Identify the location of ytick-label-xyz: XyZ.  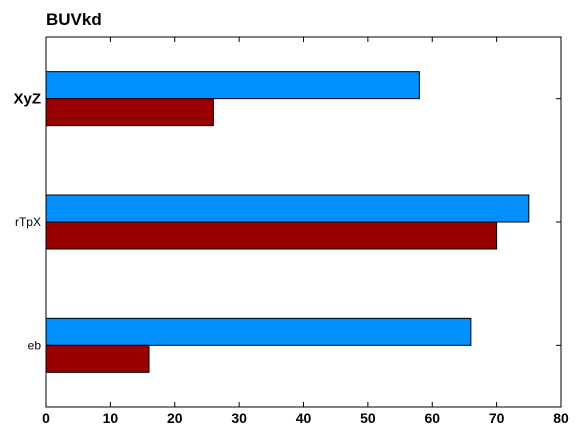
(27, 99).